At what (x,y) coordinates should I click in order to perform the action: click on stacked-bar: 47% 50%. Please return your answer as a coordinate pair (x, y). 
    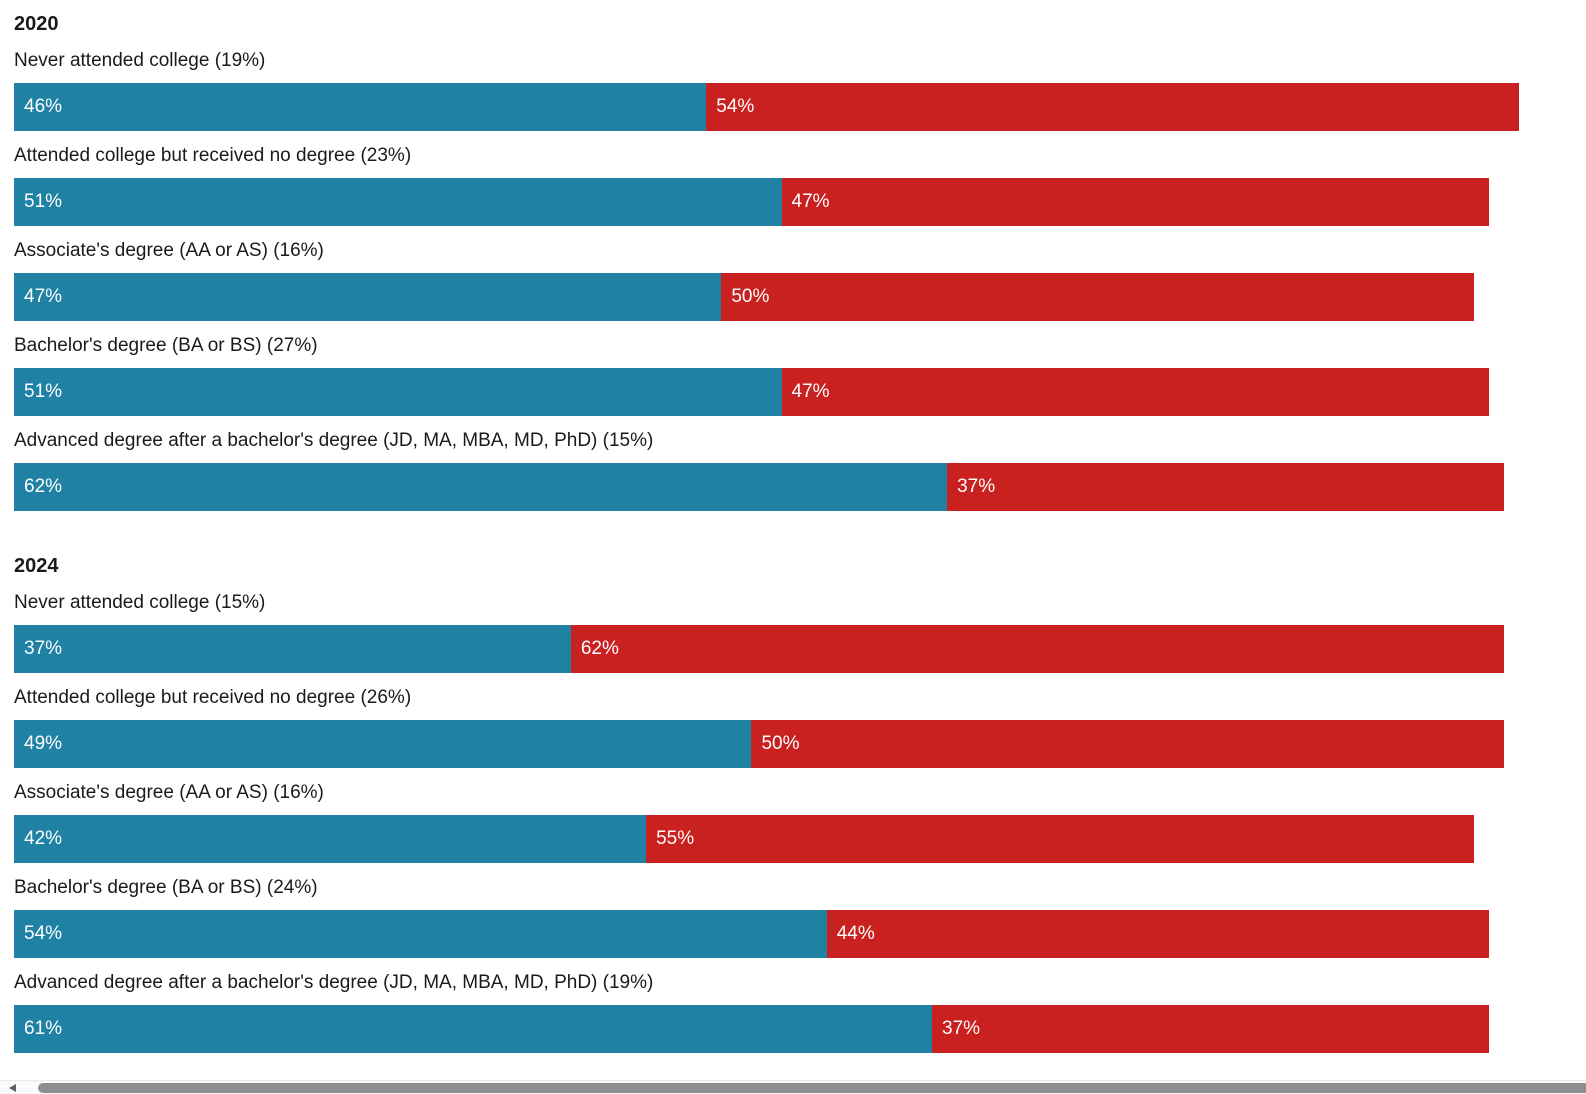
    Looking at the image, I should click on (766, 297).